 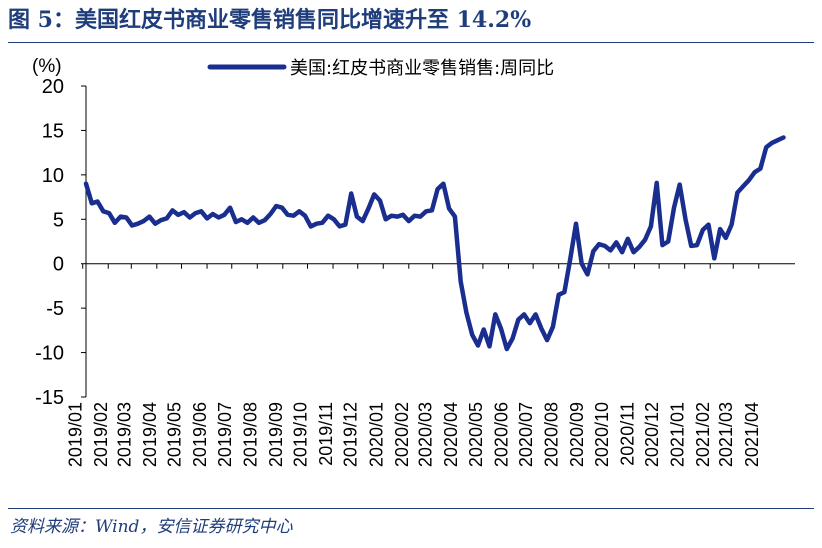 I want to click on x-tick-label: 2019/03, so click(x=124, y=434).